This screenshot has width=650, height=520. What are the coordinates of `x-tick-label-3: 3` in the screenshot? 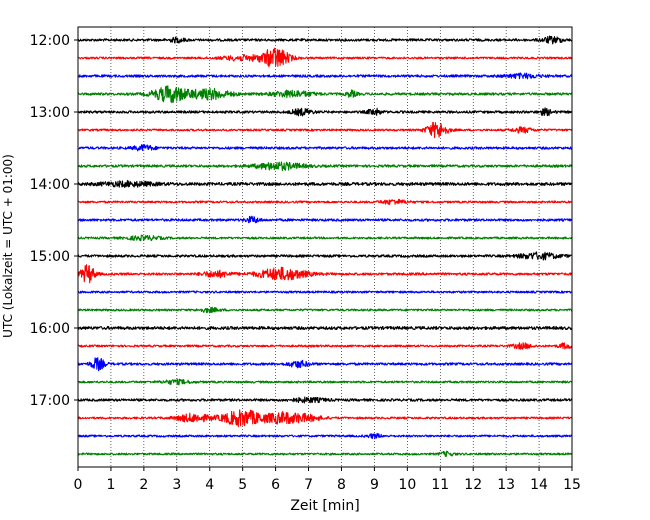 It's located at (176, 485).